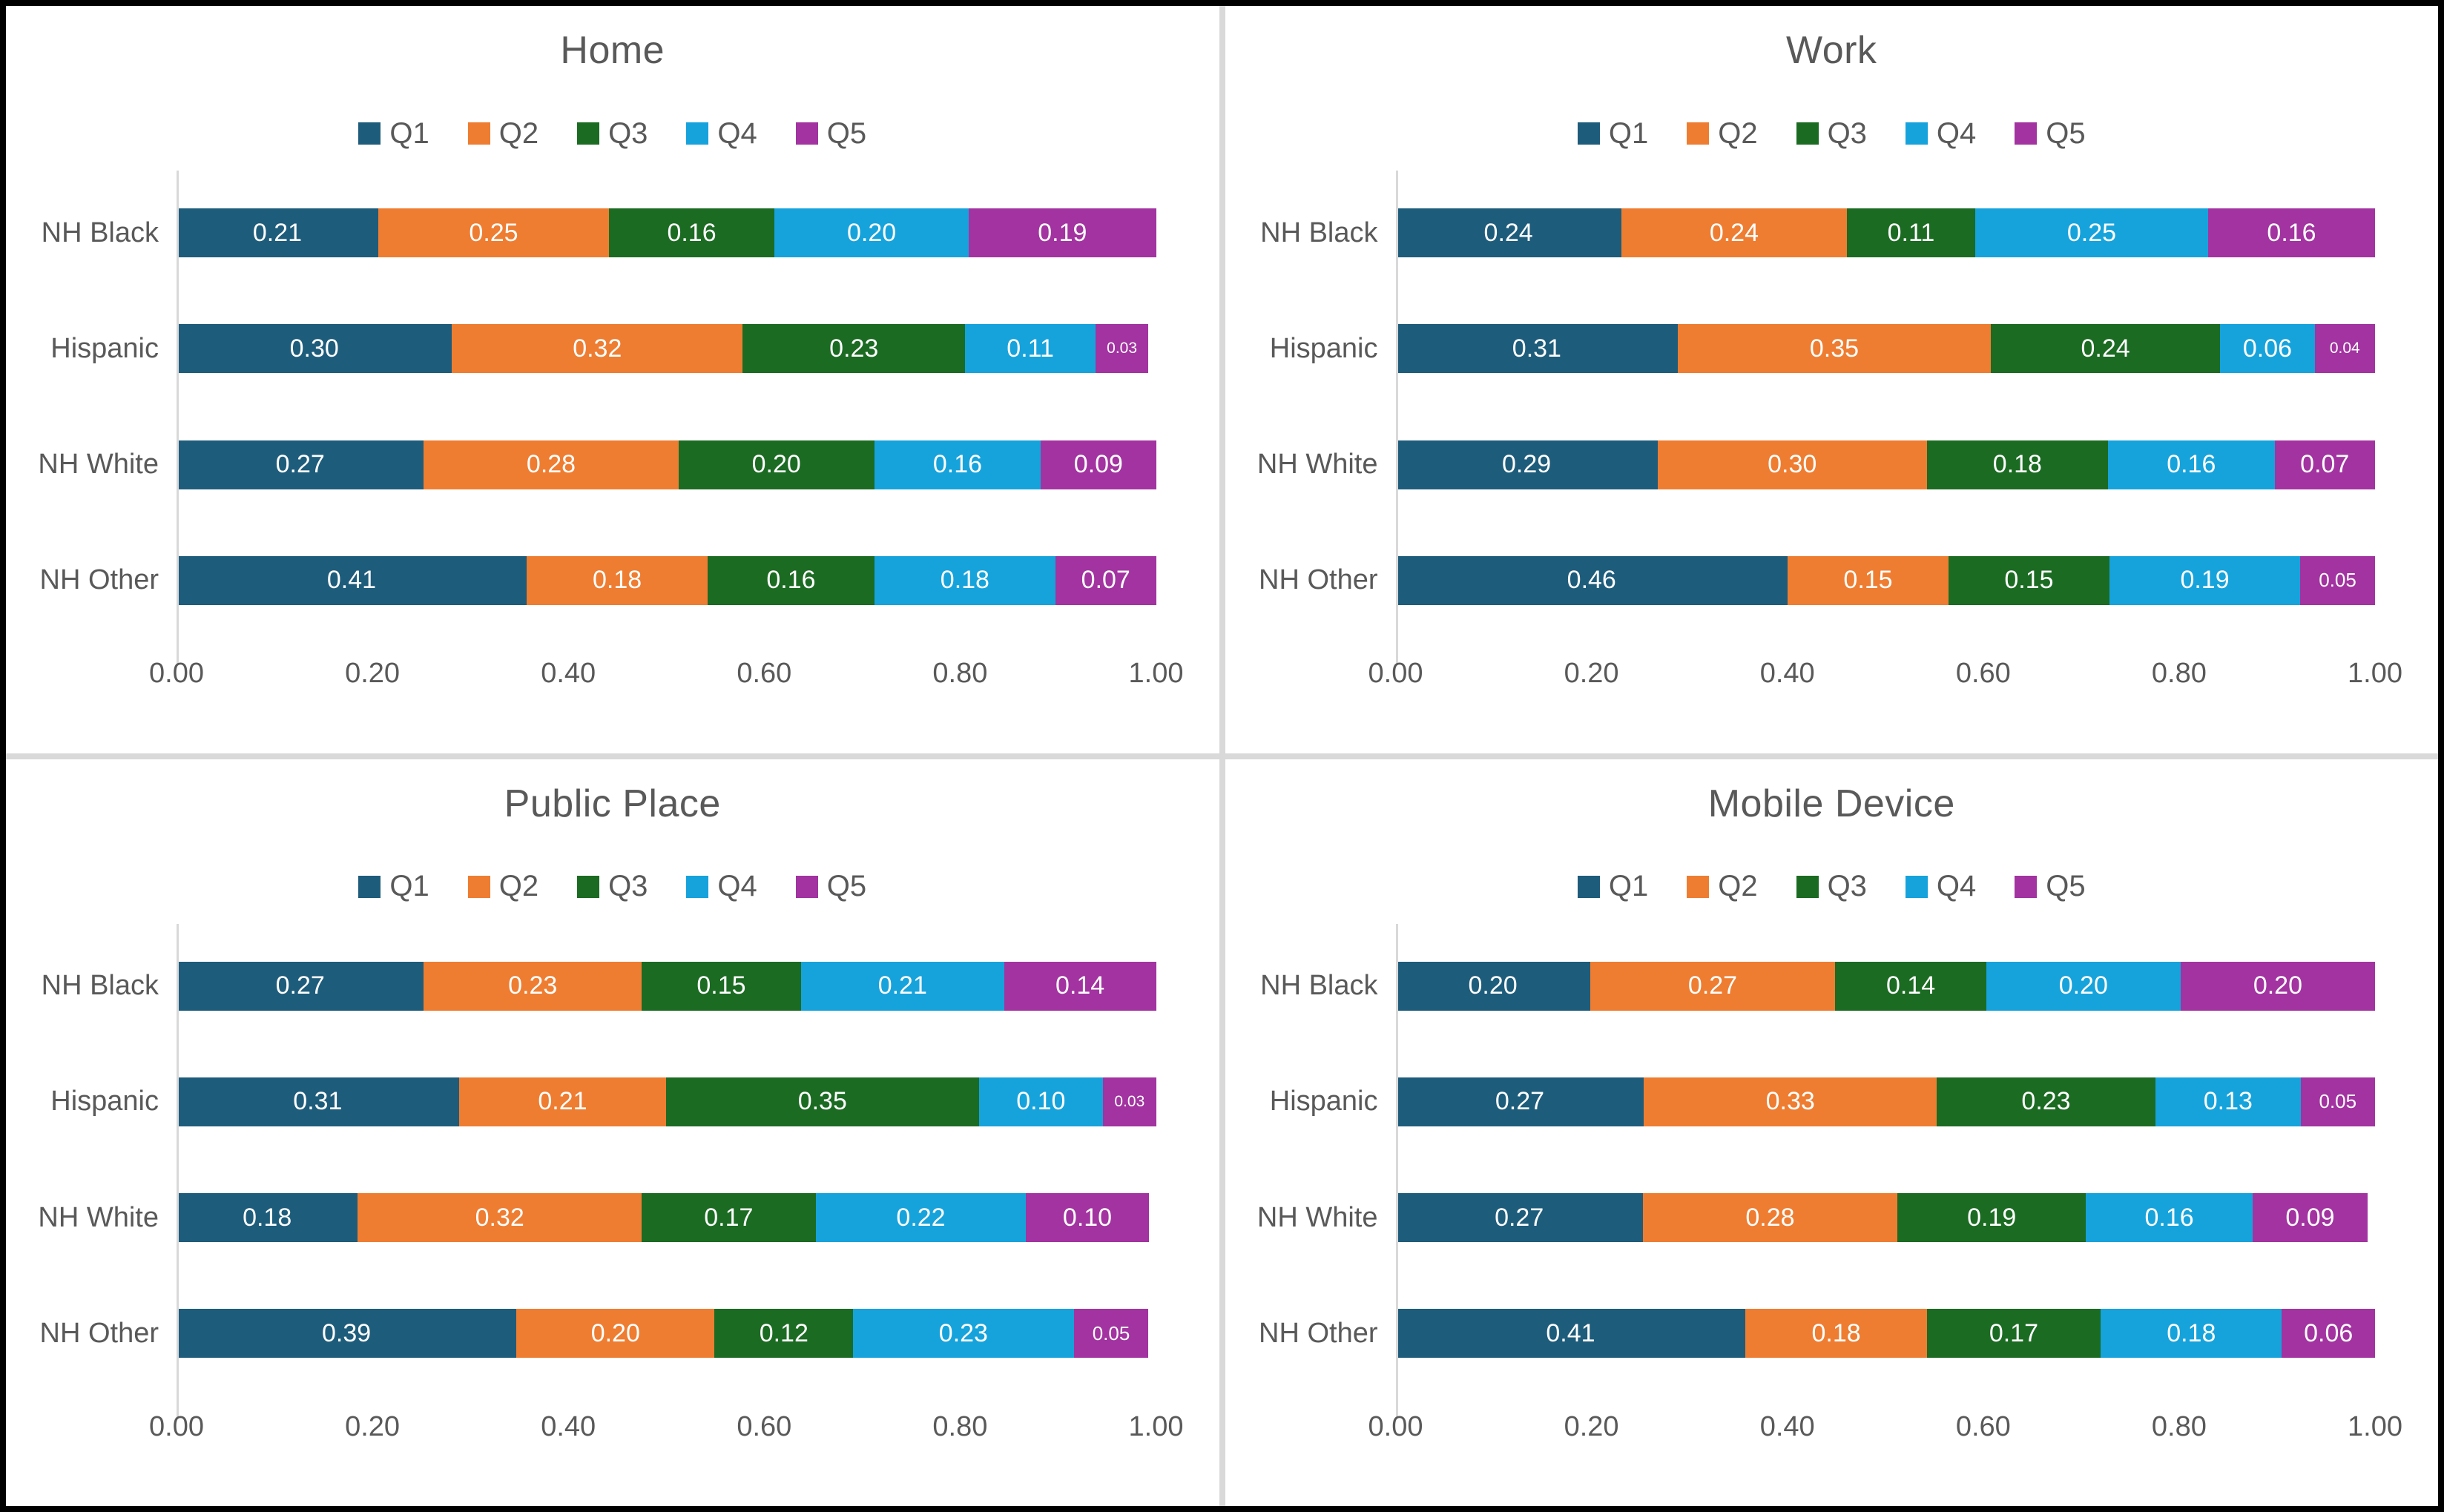 The width and height of the screenshot is (2444, 1512). What do you see at coordinates (2092, 232) in the screenshot?
I see `bar-value-label: 0.25` at bounding box center [2092, 232].